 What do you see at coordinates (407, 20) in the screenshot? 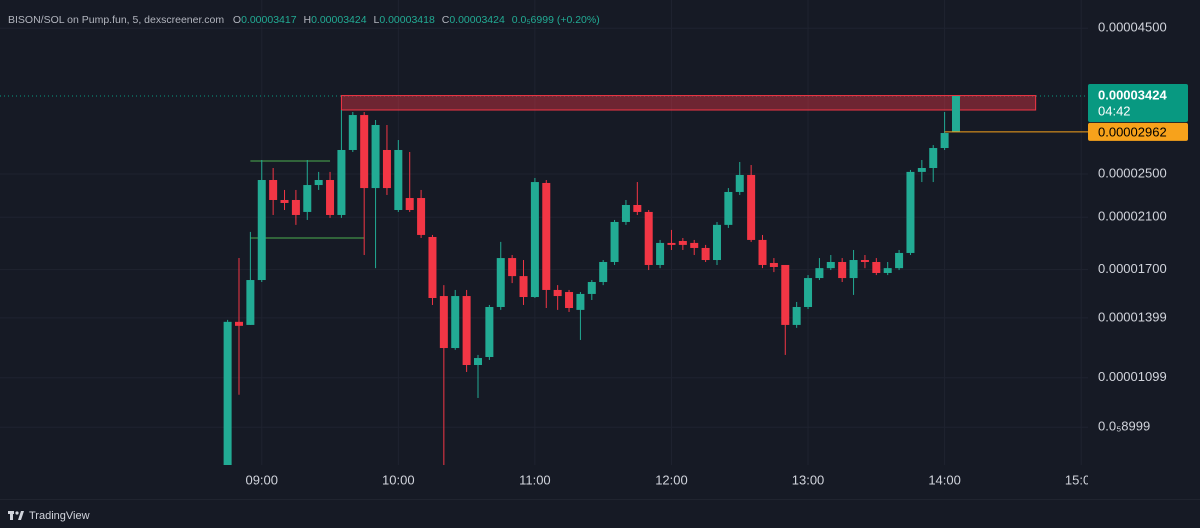
I see `ohlc-value: 0.00003418` at bounding box center [407, 20].